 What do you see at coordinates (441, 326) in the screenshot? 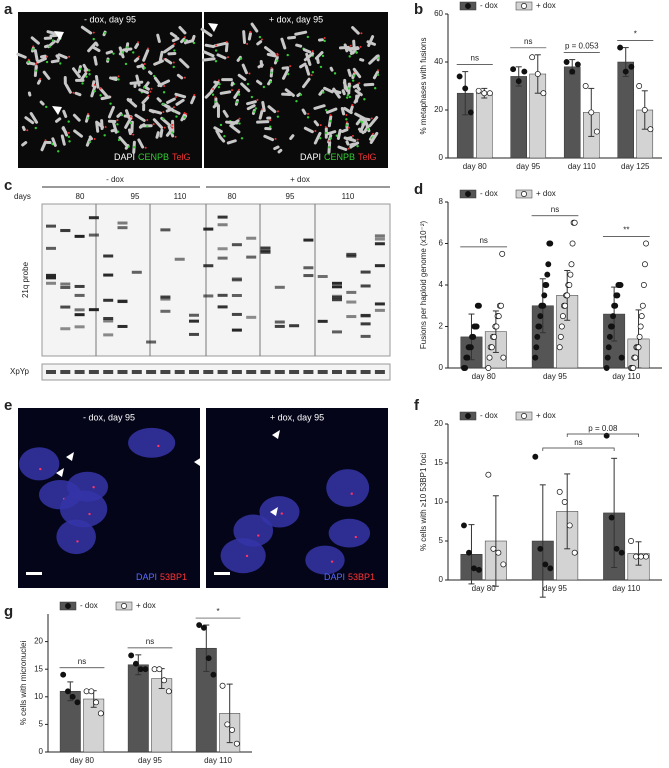
I see `y-tick-label: 2` at bounding box center [441, 326].